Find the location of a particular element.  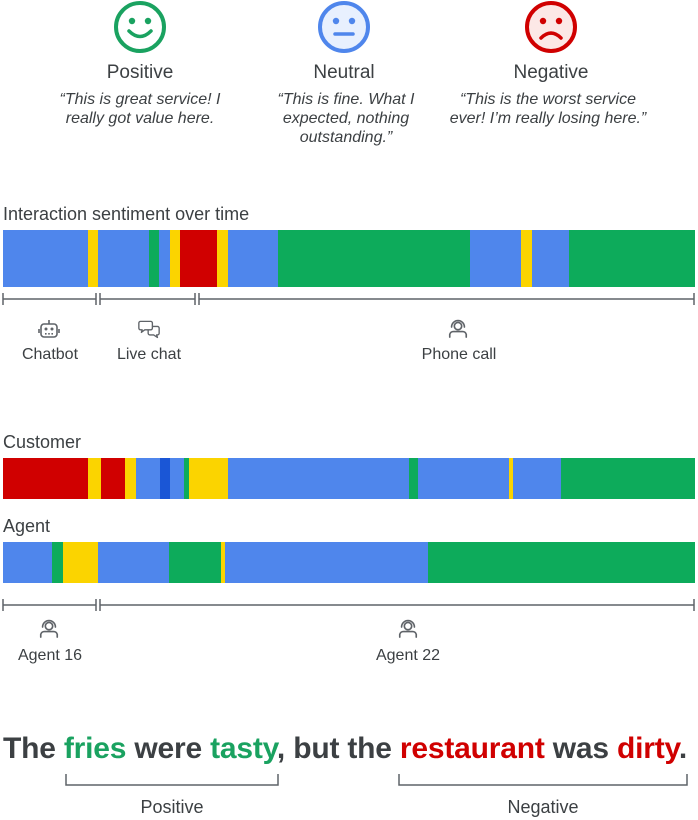

sad-face-icon is located at coordinates (551, 27).